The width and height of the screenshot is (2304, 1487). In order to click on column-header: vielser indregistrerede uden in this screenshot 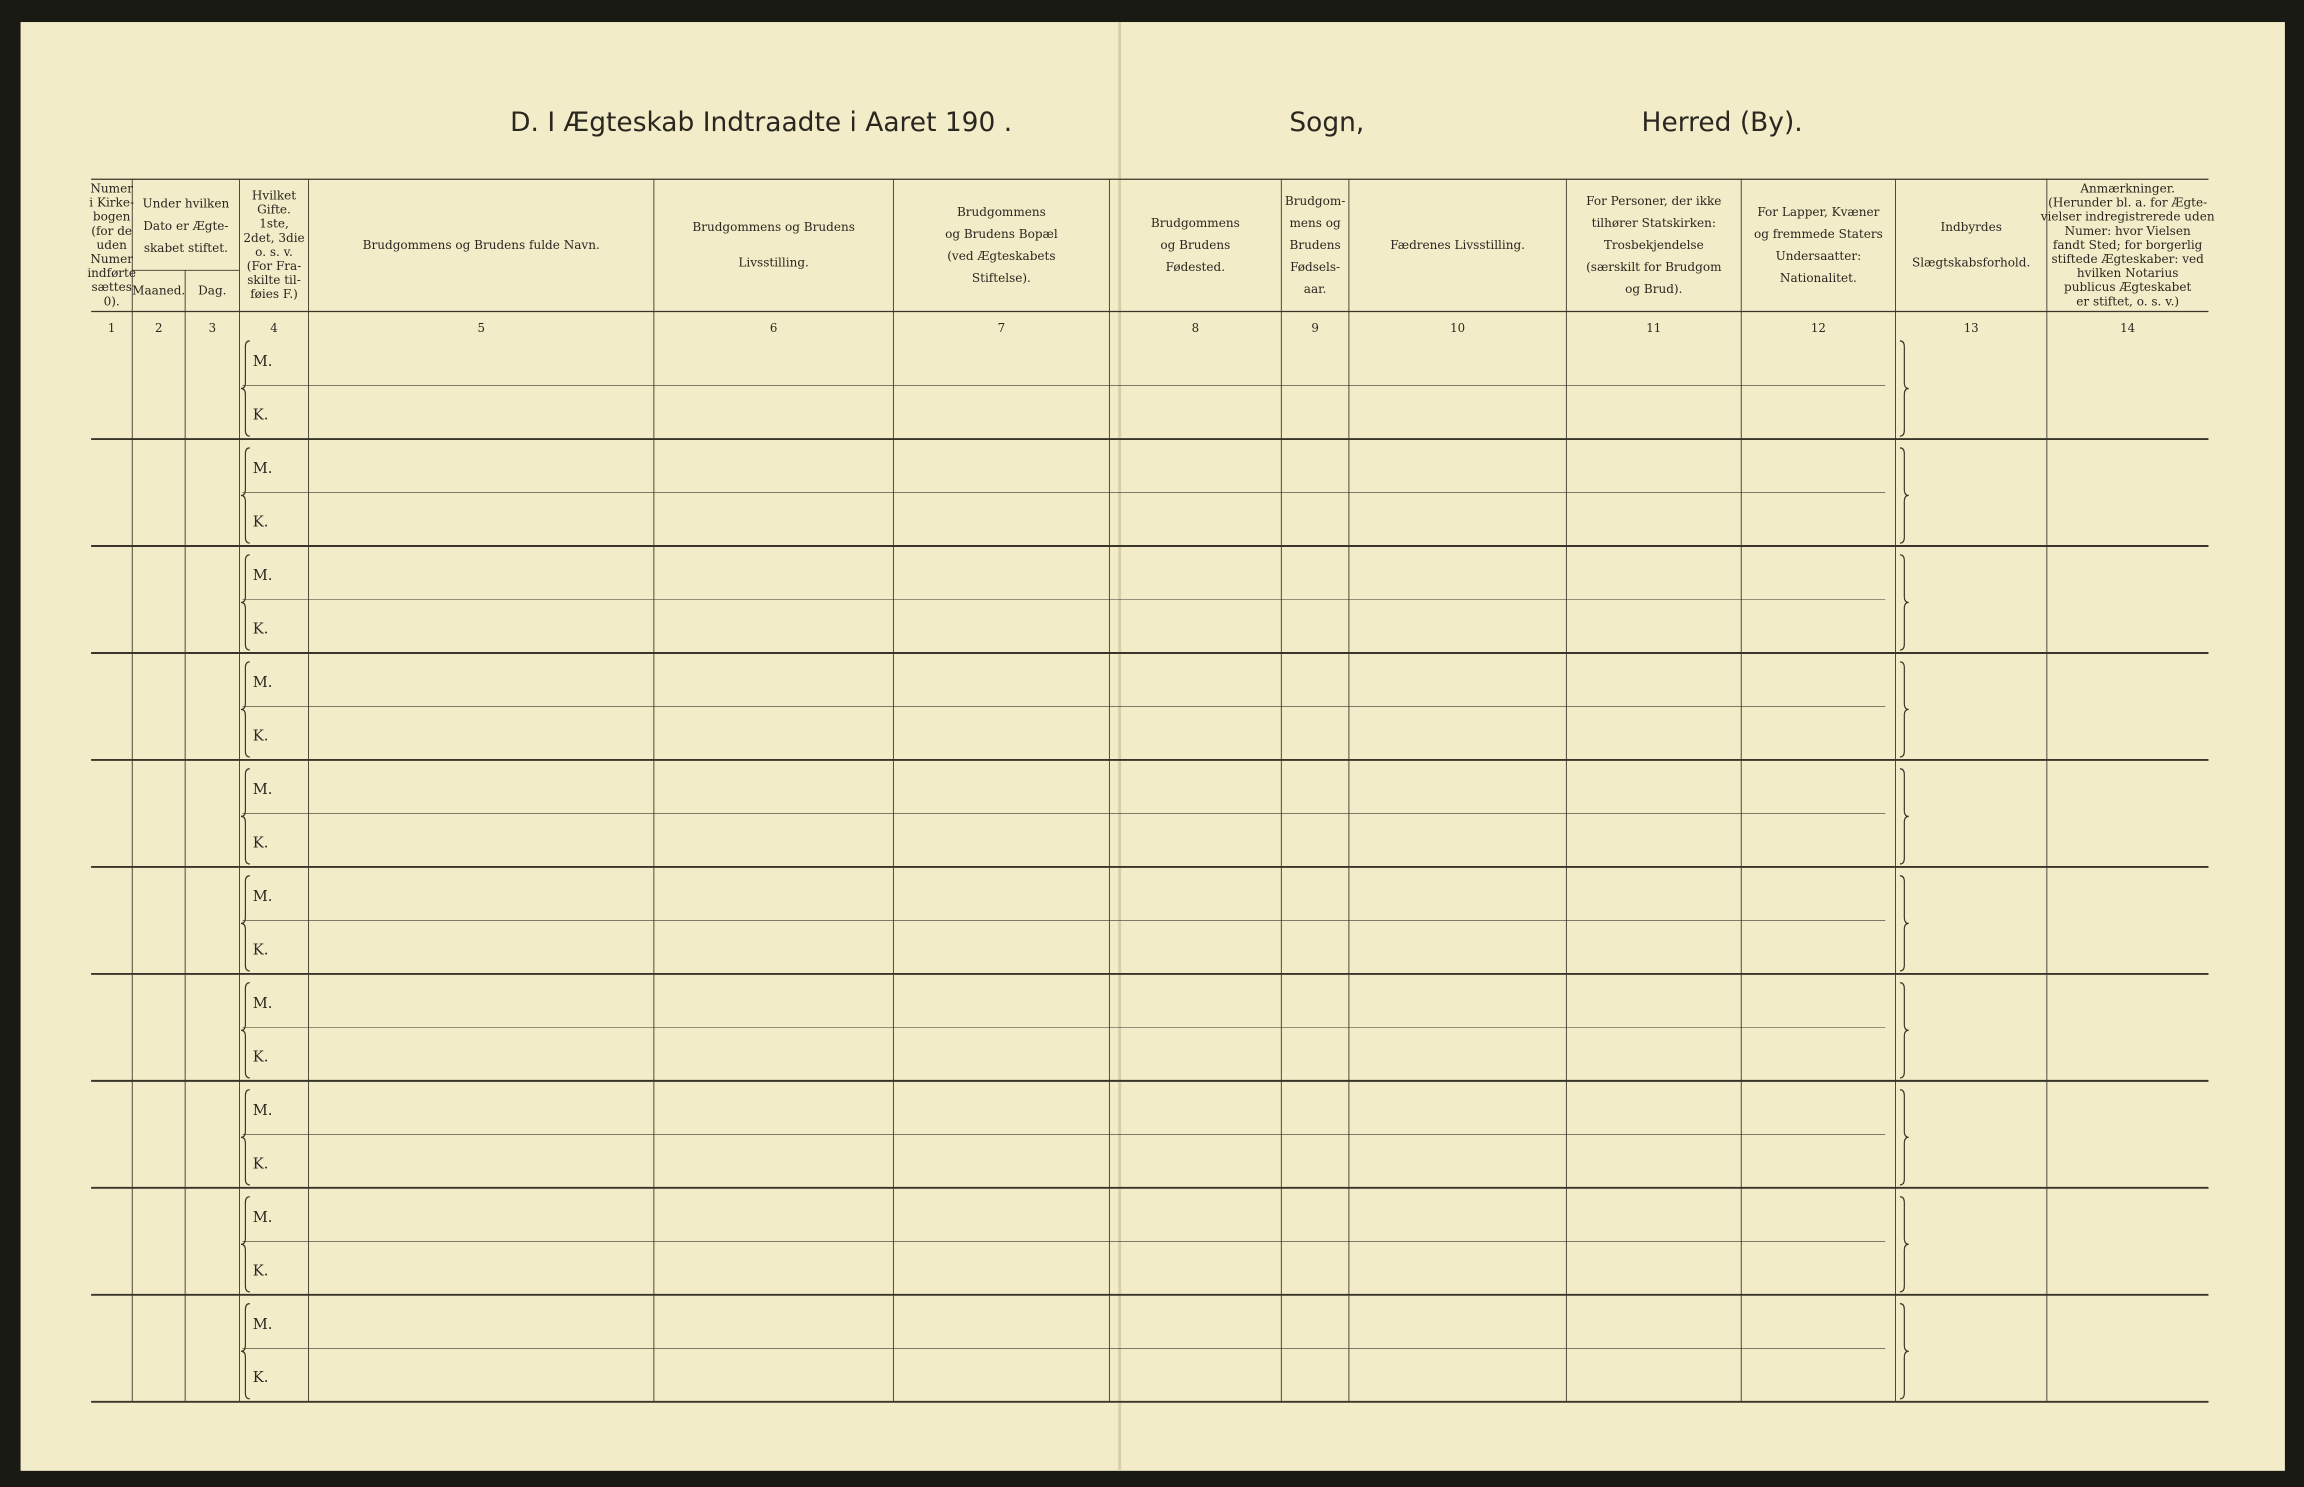, I will do `click(2127, 217)`.